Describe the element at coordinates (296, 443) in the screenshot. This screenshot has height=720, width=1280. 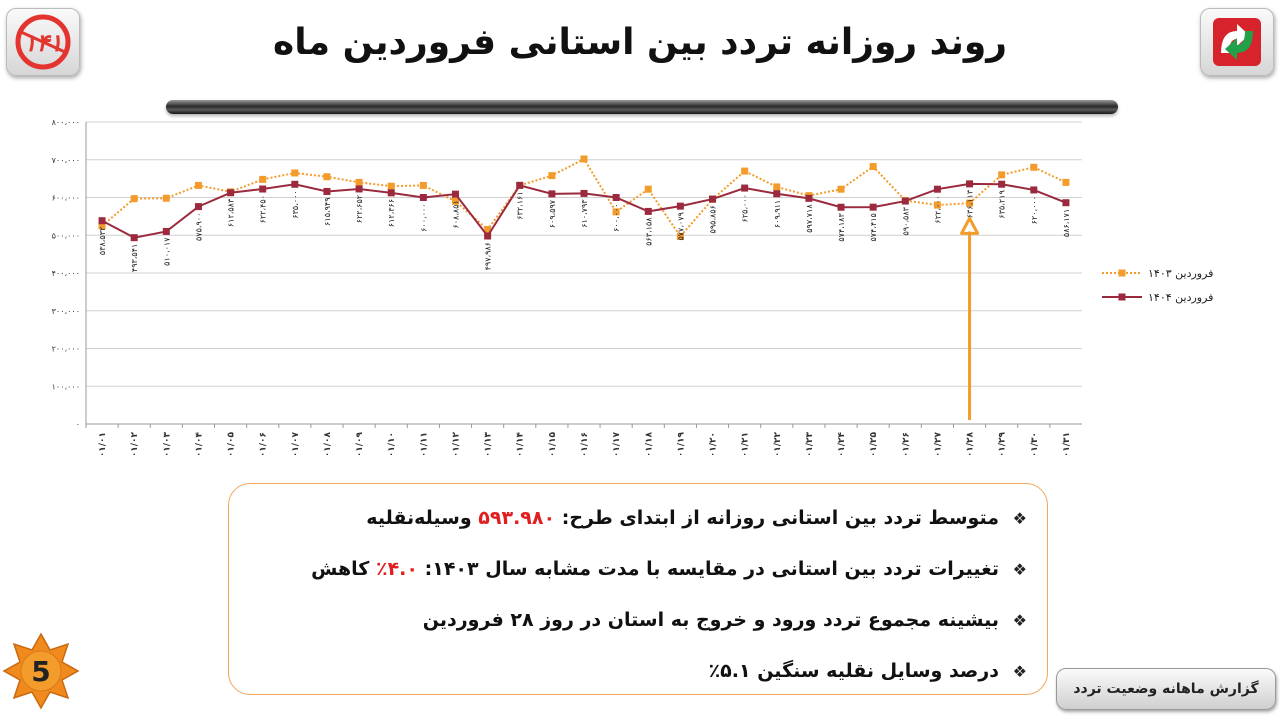
I see `x-tick-label: ۰۱/۰۷` at that location.